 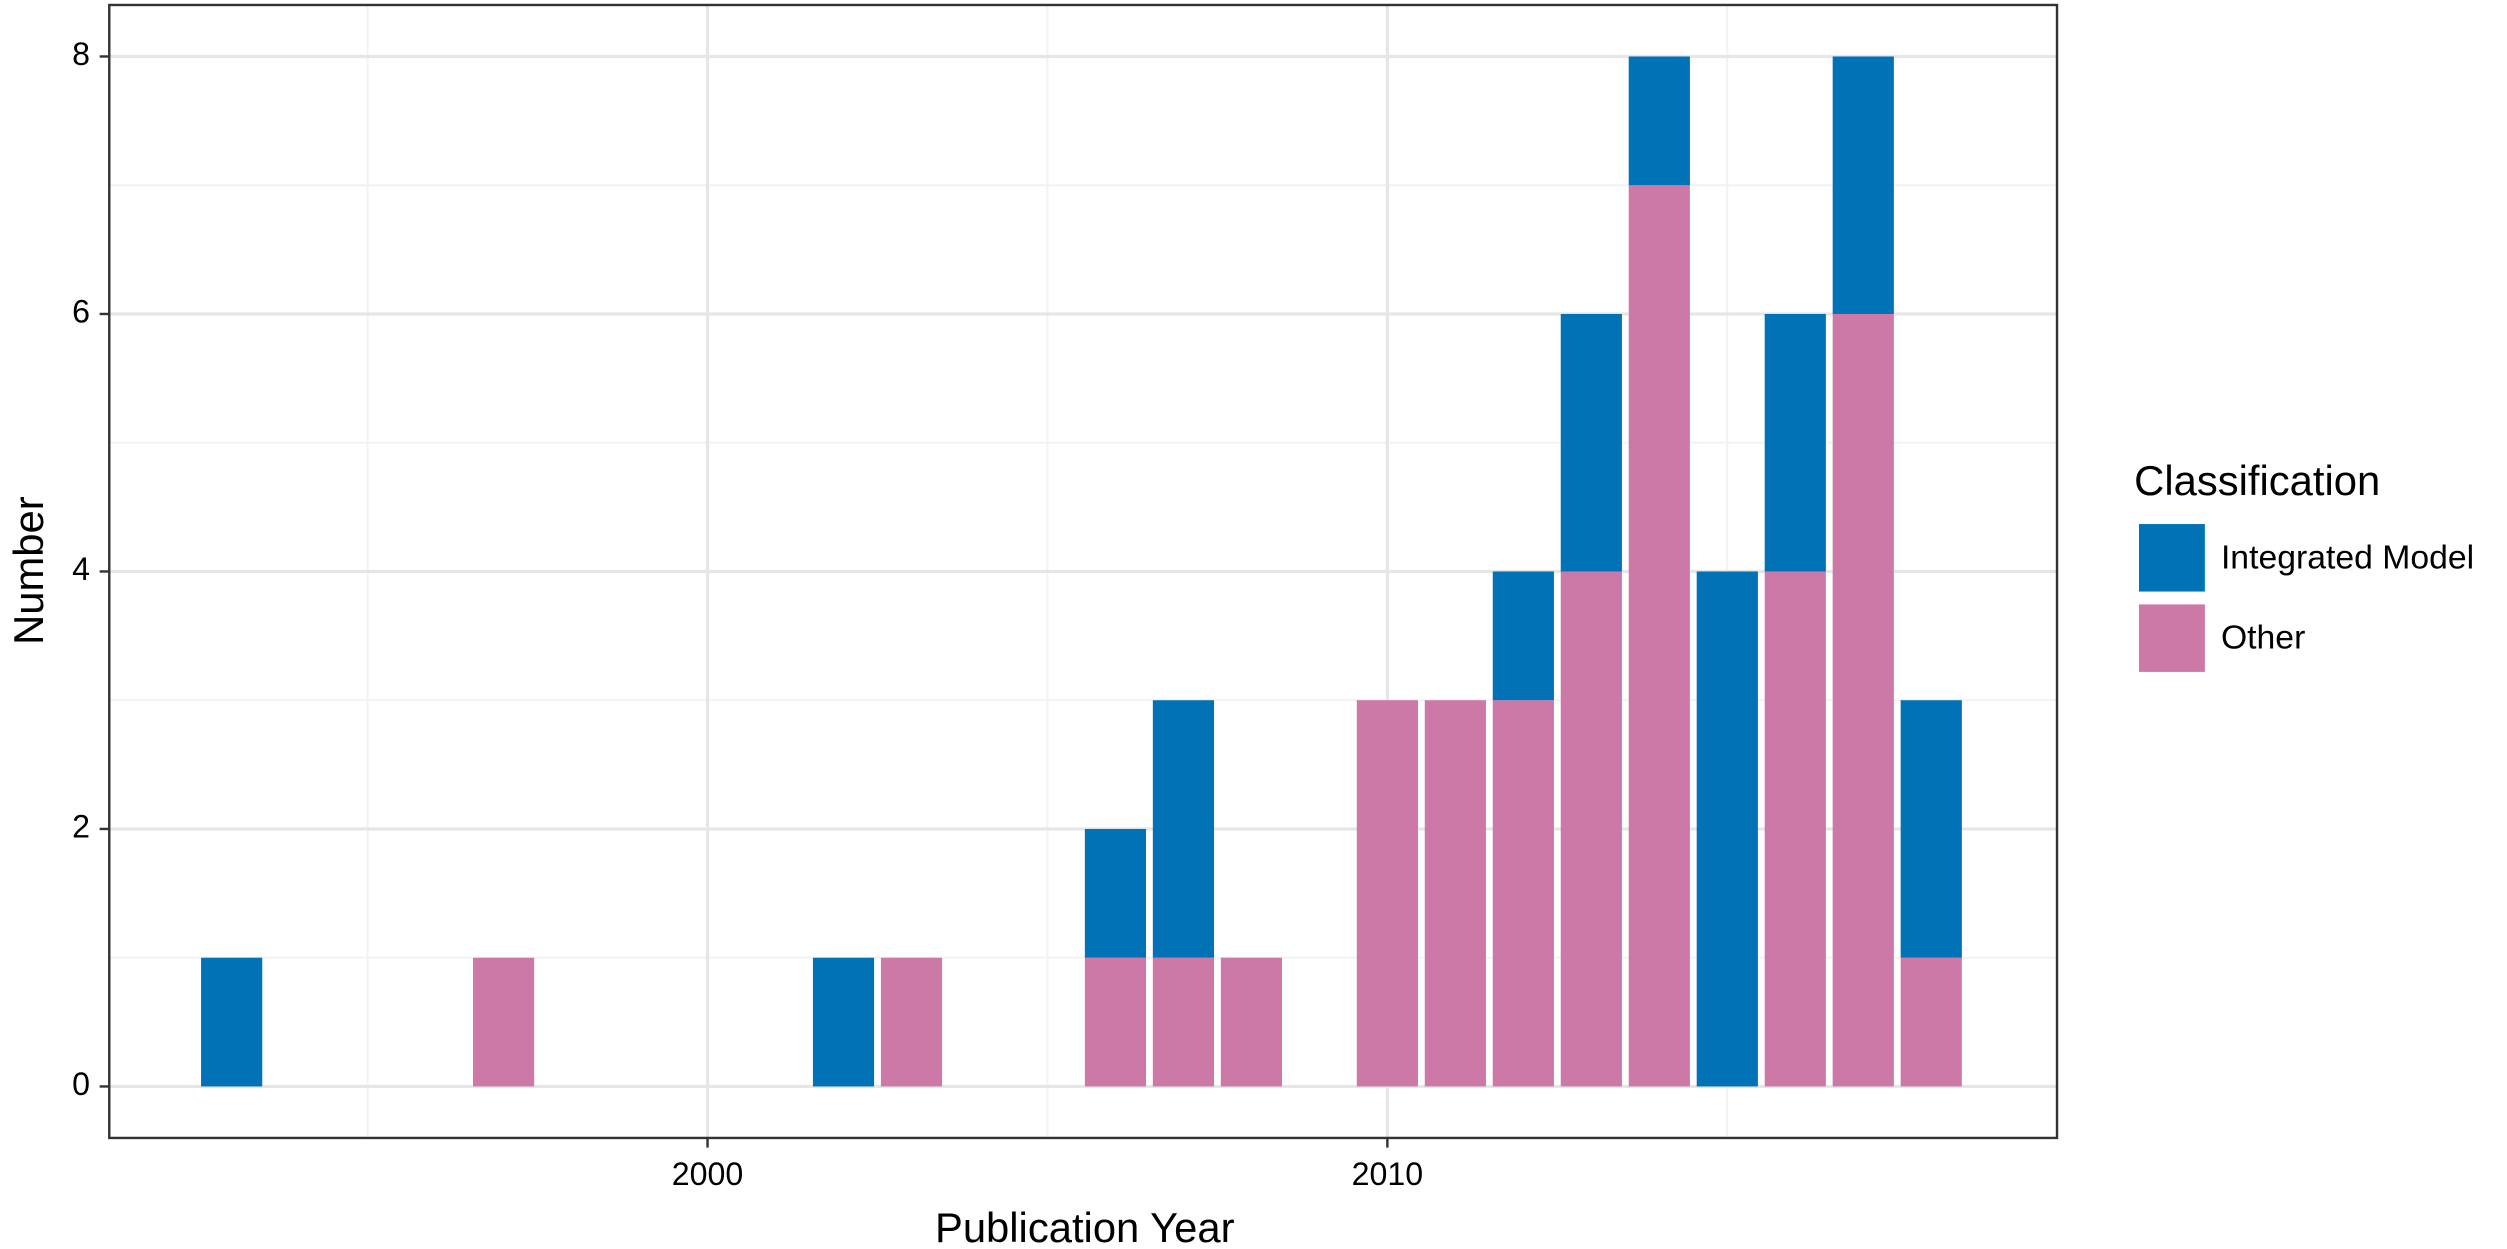 What do you see at coordinates (81, 569) in the screenshot?
I see `y-tick-label: 4` at bounding box center [81, 569].